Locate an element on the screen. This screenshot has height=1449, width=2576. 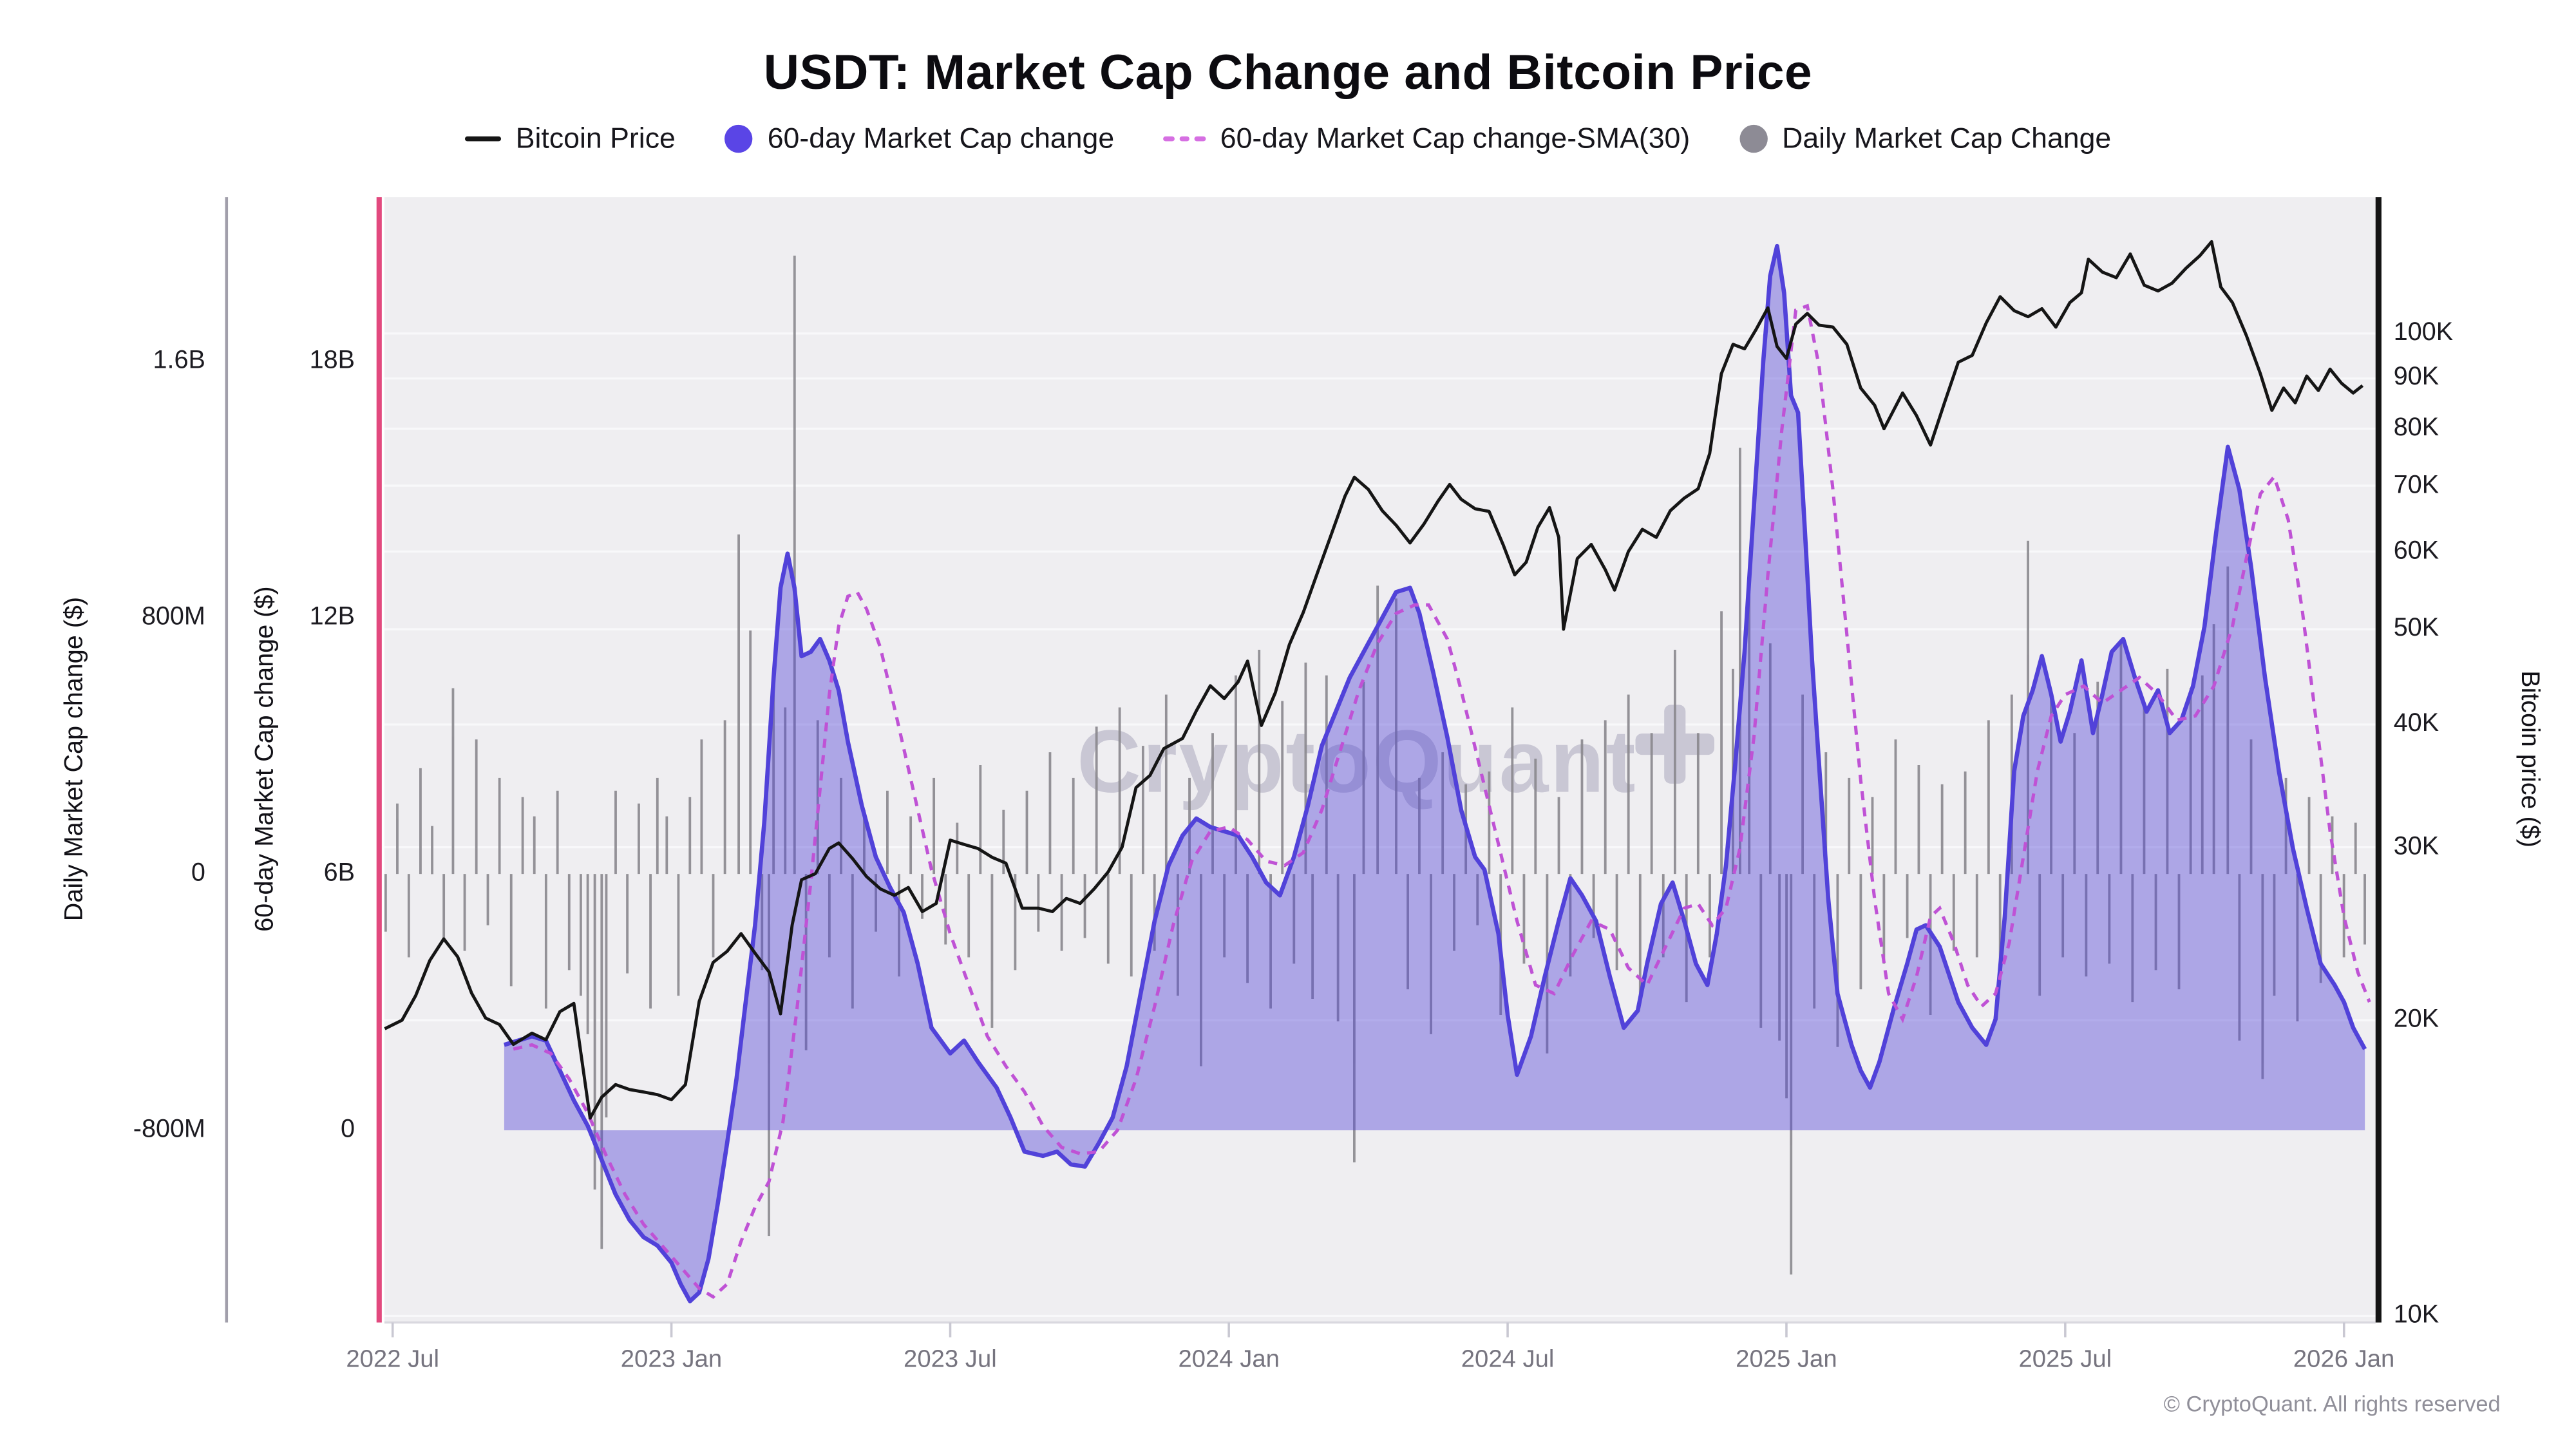
right-axis-line is located at coordinates (2378, 760).